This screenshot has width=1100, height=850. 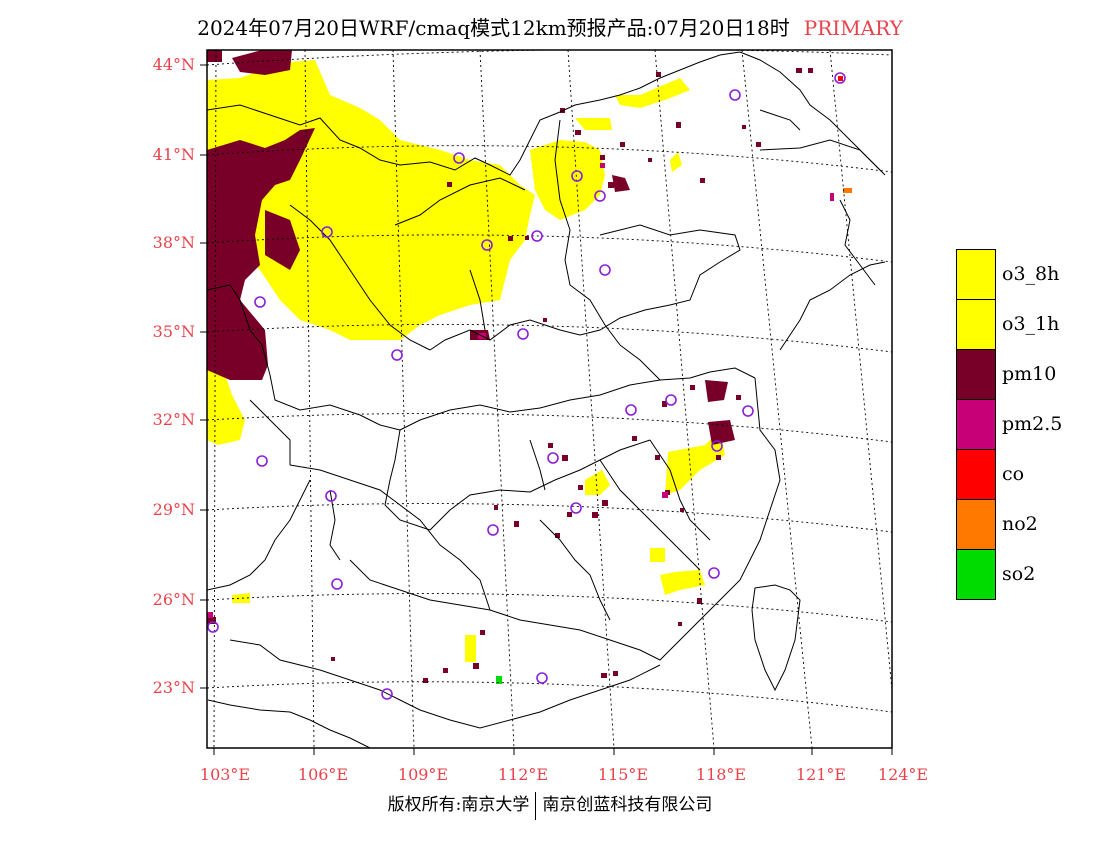 What do you see at coordinates (976, 575) in the screenshot?
I see `legend-swatch-so2` at bounding box center [976, 575].